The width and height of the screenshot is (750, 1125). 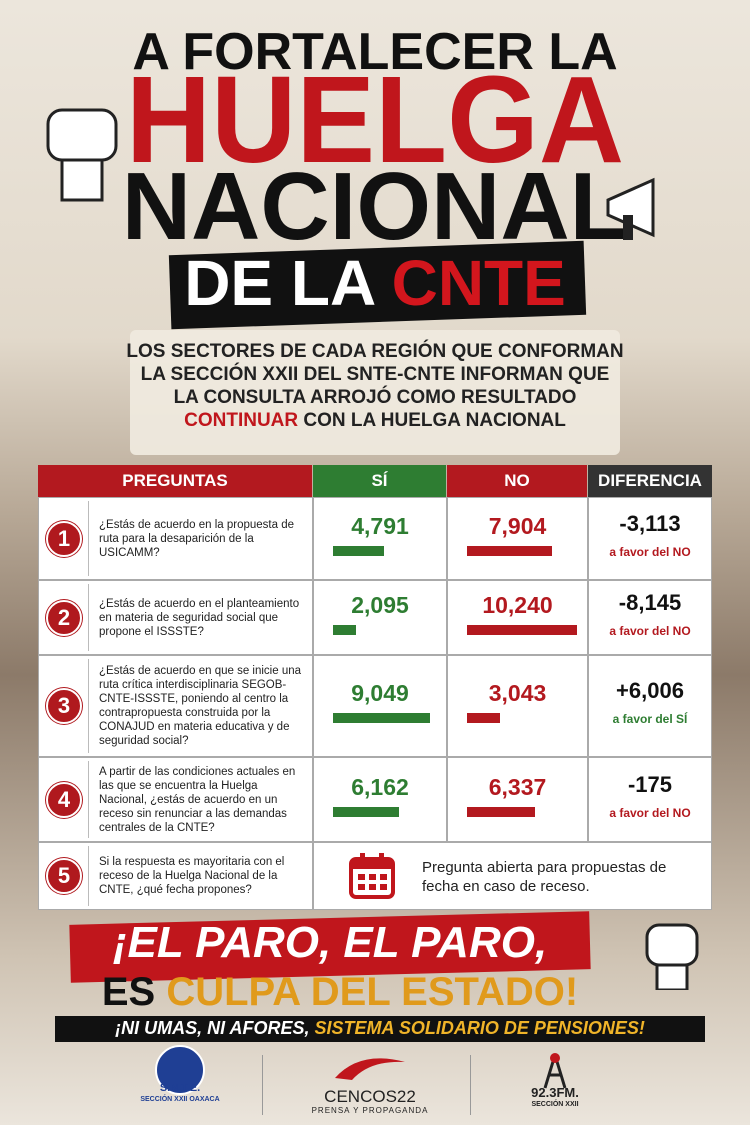 I want to click on title-line: HUELGA, so click(x=375, y=120).